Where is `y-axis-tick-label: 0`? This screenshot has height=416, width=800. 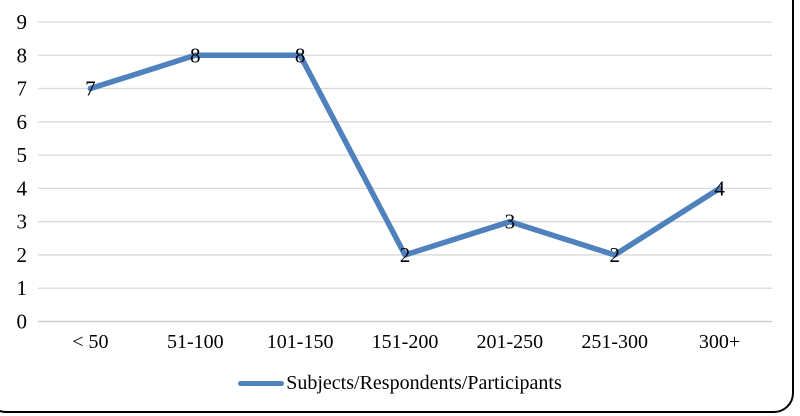
y-axis-tick-label: 0 is located at coordinates (22, 322).